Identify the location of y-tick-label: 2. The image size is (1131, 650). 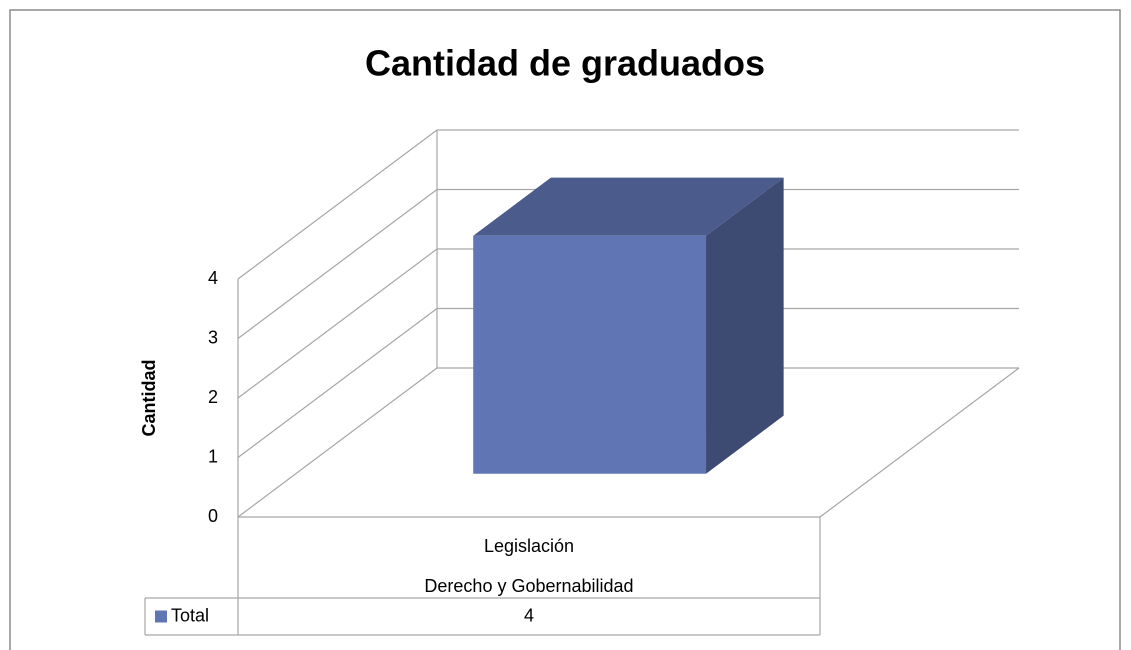
(213, 397).